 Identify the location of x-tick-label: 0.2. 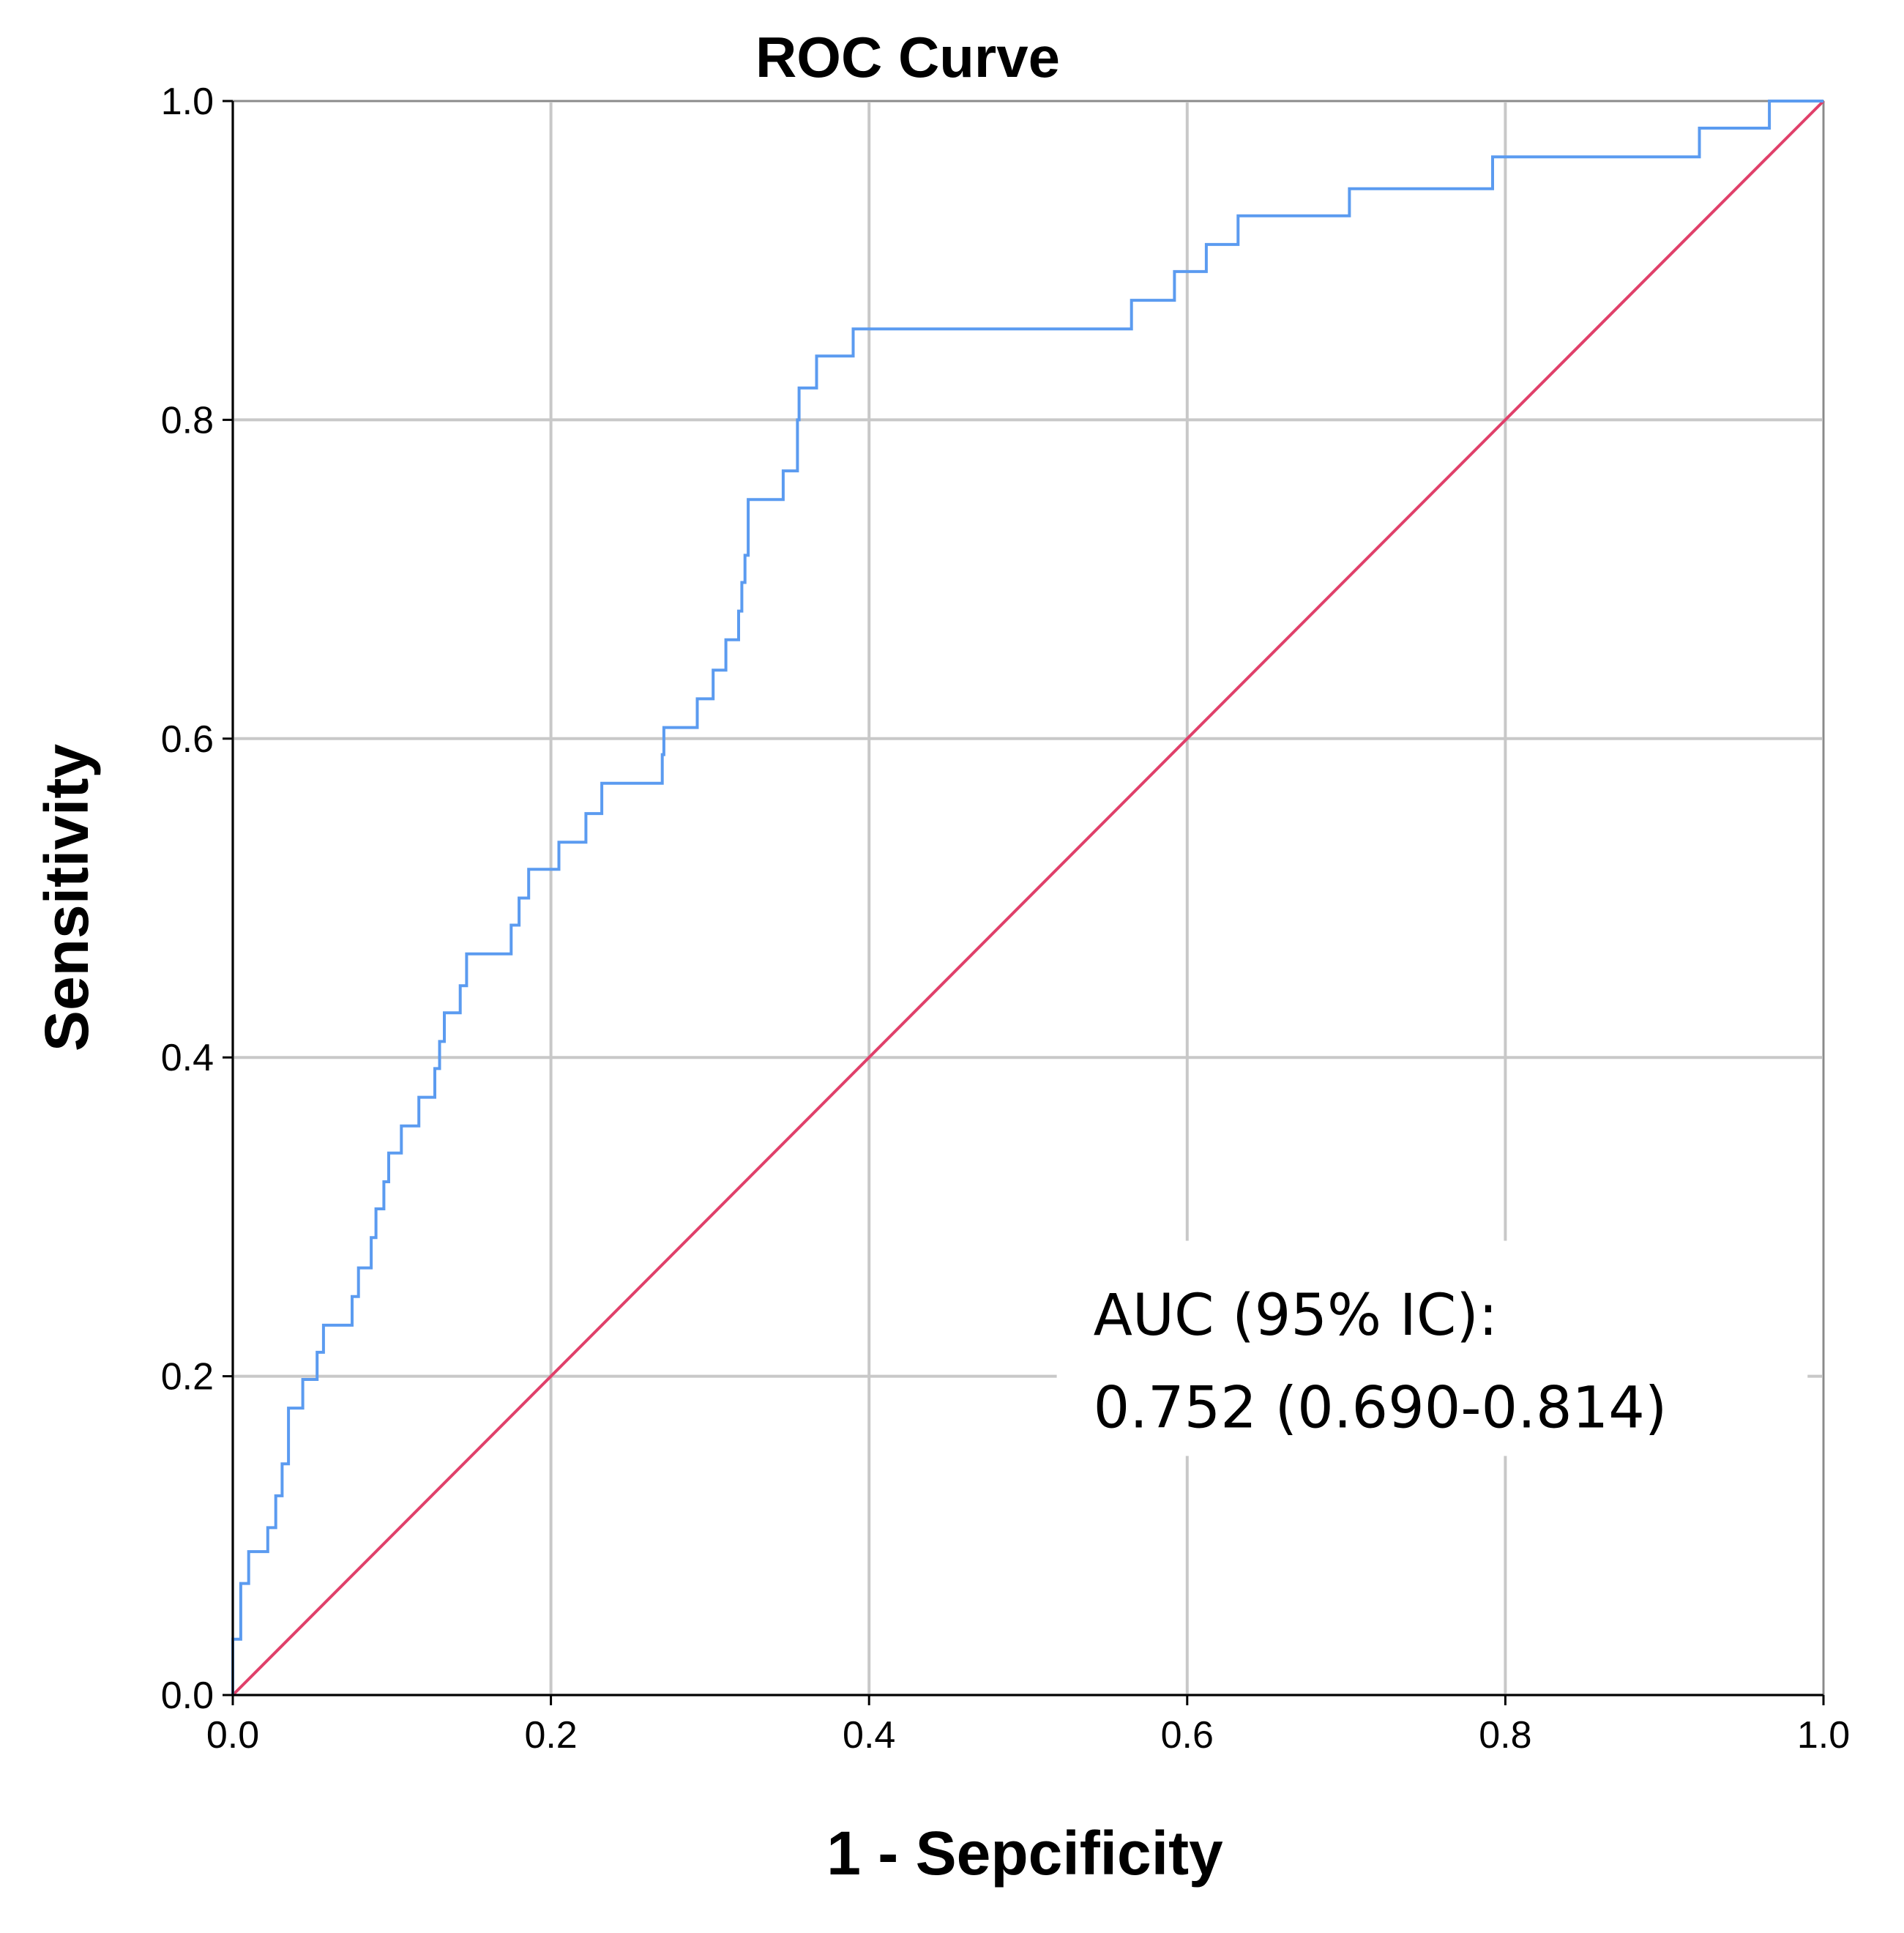
(550, 1735).